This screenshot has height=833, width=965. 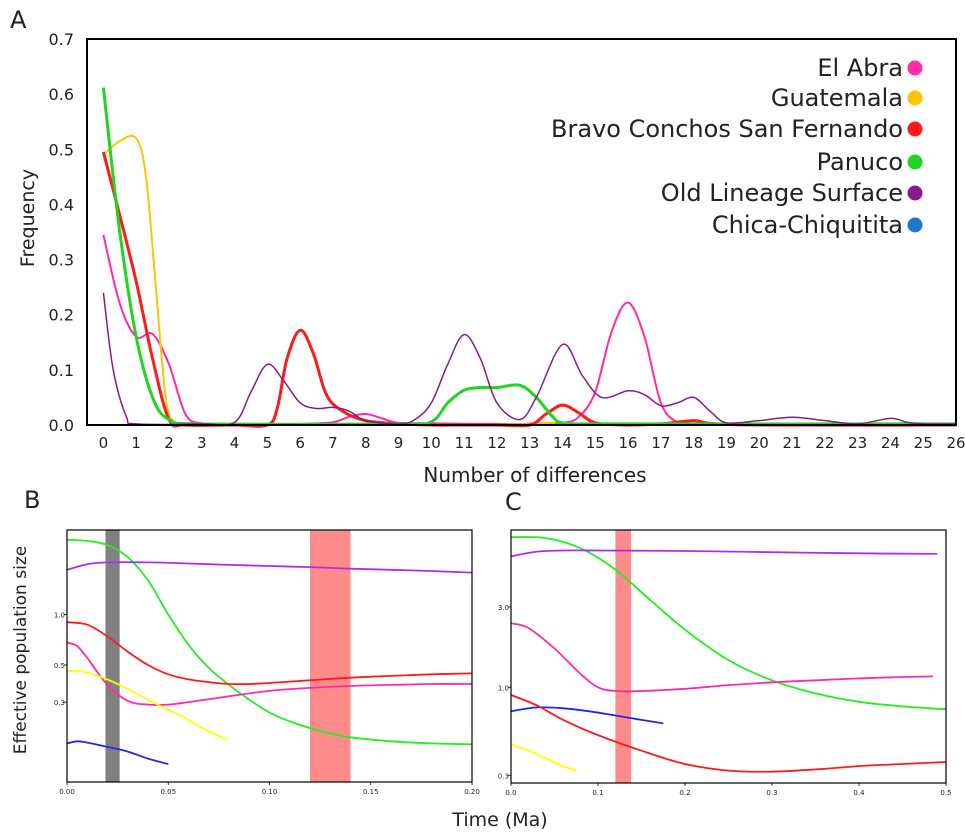 What do you see at coordinates (431, 443) in the screenshot?
I see `panel-a-xtick: 10` at bounding box center [431, 443].